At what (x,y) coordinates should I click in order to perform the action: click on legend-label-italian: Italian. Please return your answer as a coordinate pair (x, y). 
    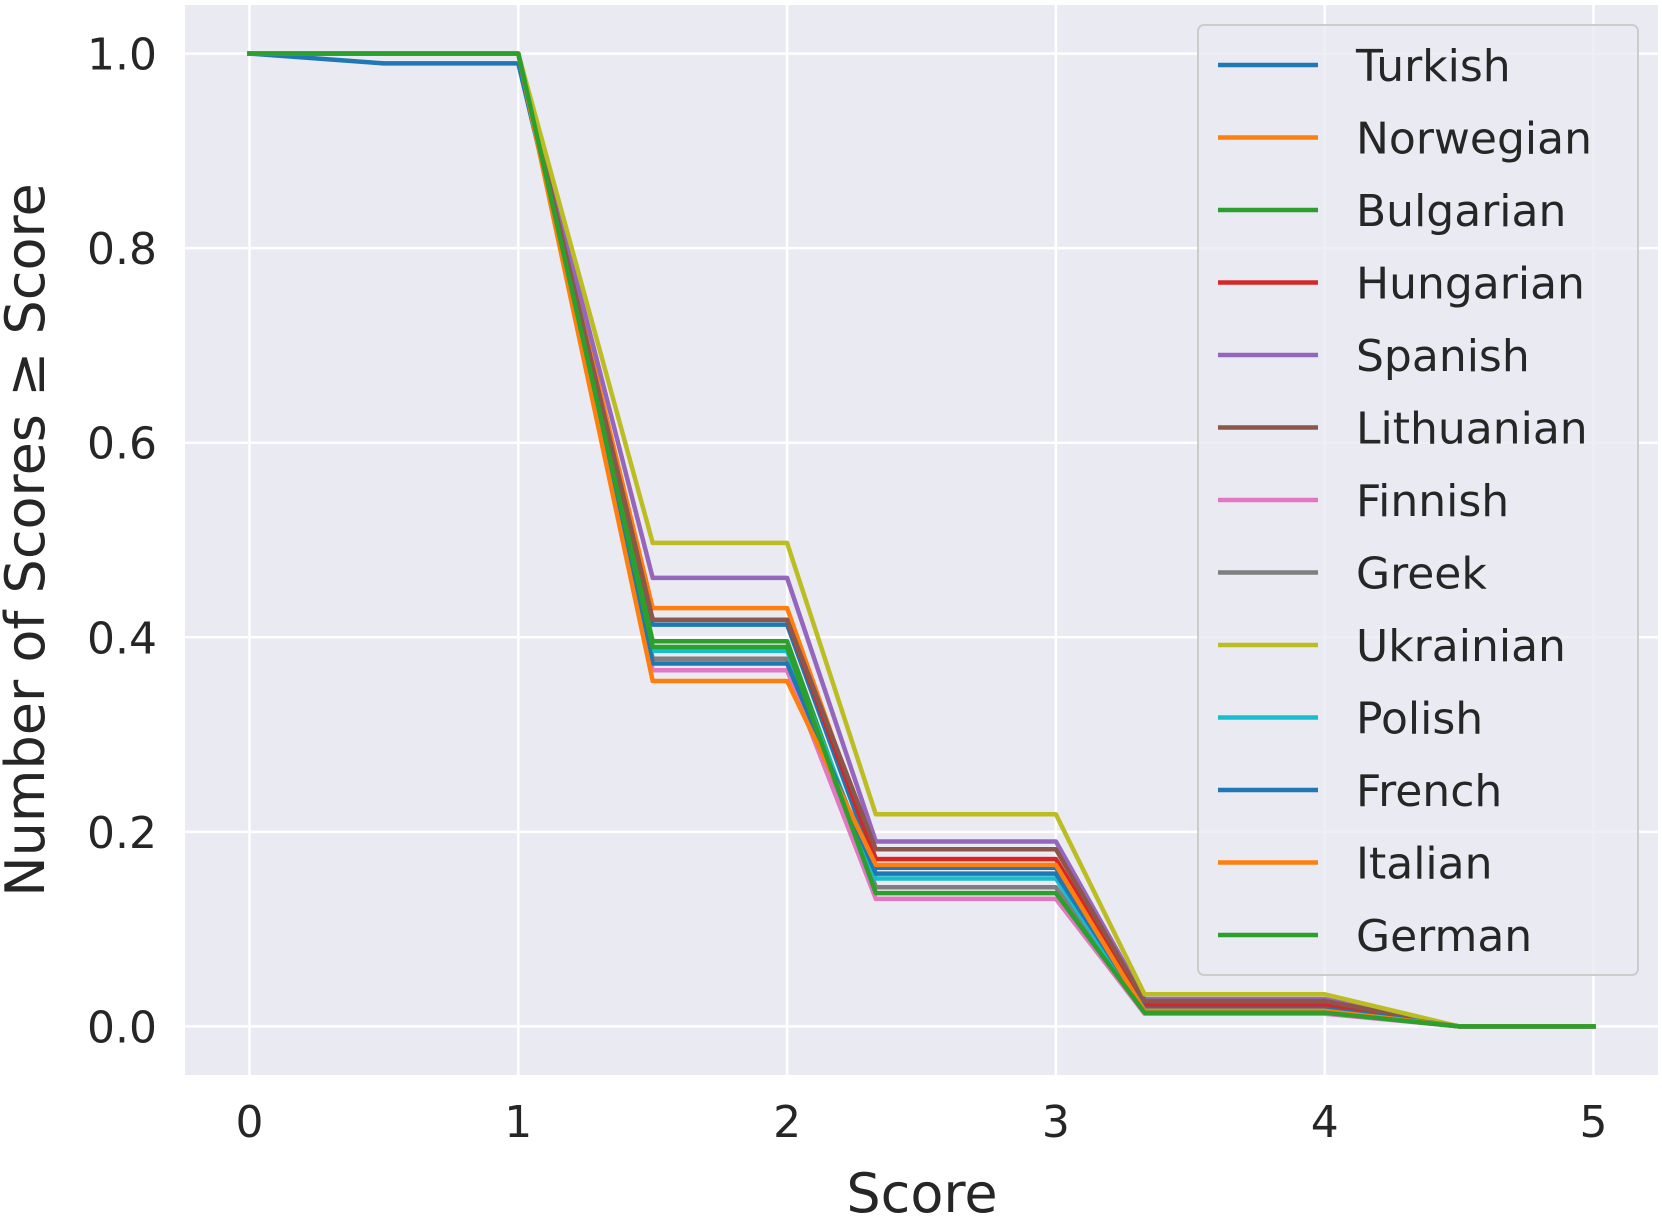
    Looking at the image, I should click on (1424, 864).